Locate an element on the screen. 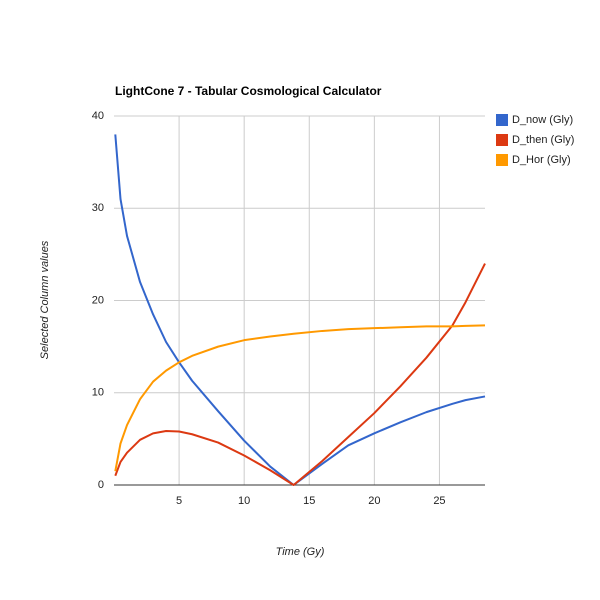 This screenshot has height=600, width=600. y-tick-label: 20 is located at coordinates (98, 300).